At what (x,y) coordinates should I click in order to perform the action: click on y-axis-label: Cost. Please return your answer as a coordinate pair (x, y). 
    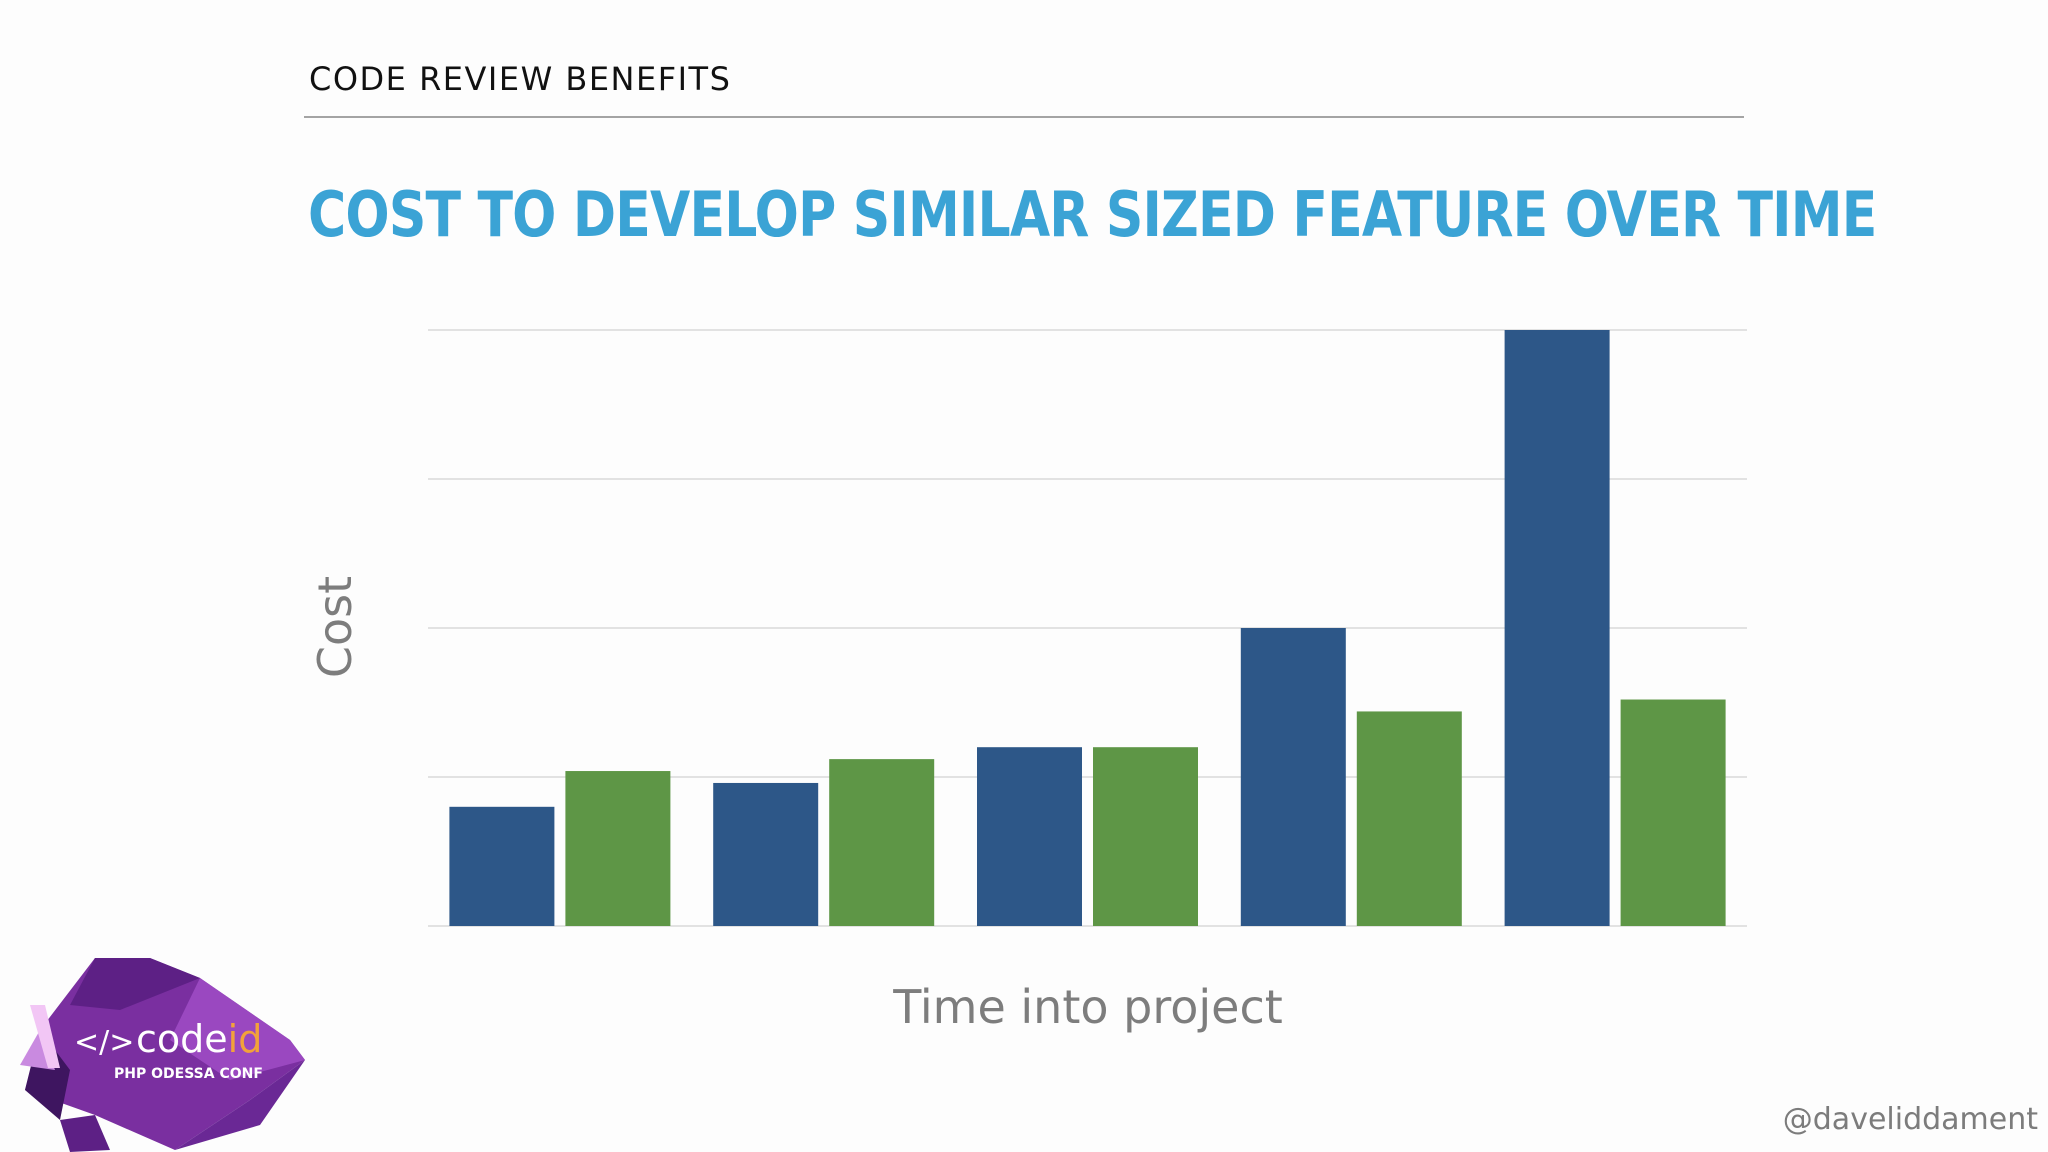
    Looking at the image, I should click on (335, 627).